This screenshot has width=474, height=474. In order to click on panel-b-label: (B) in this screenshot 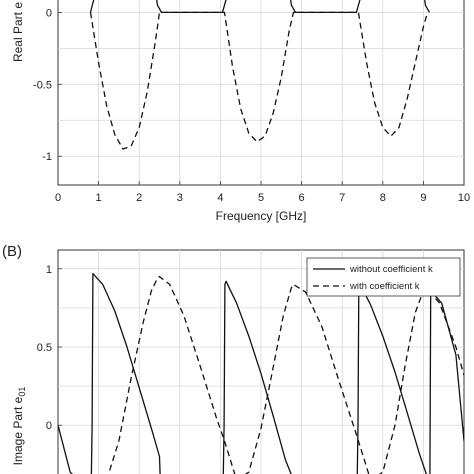, I will do `click(12, 251)`.